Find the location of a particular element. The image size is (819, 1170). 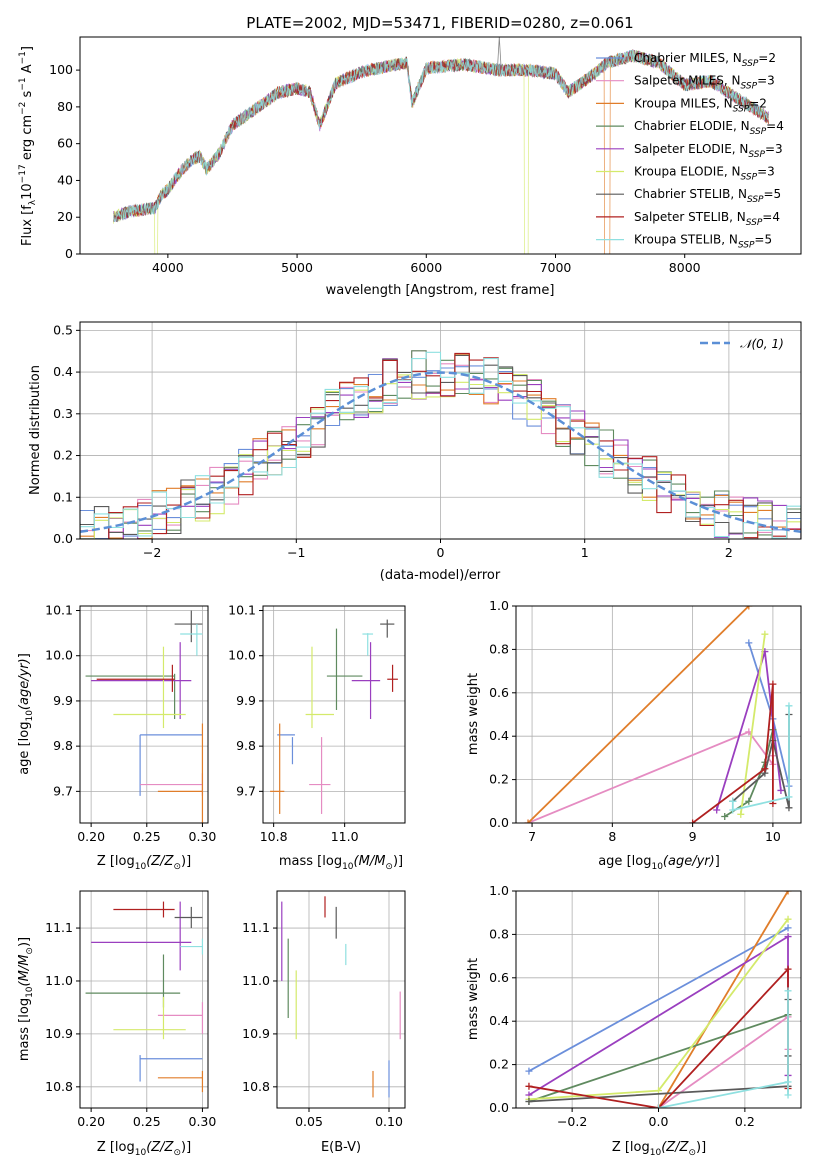

massweight-vs-age-xtick-label: 7 is located at coordinates (532, 836).